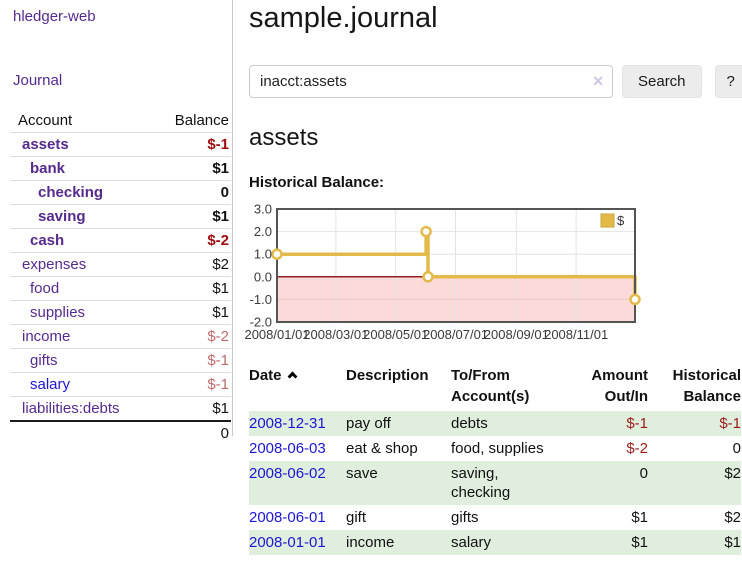  I want to click on svg-text: 0.0, so click(263, 276).